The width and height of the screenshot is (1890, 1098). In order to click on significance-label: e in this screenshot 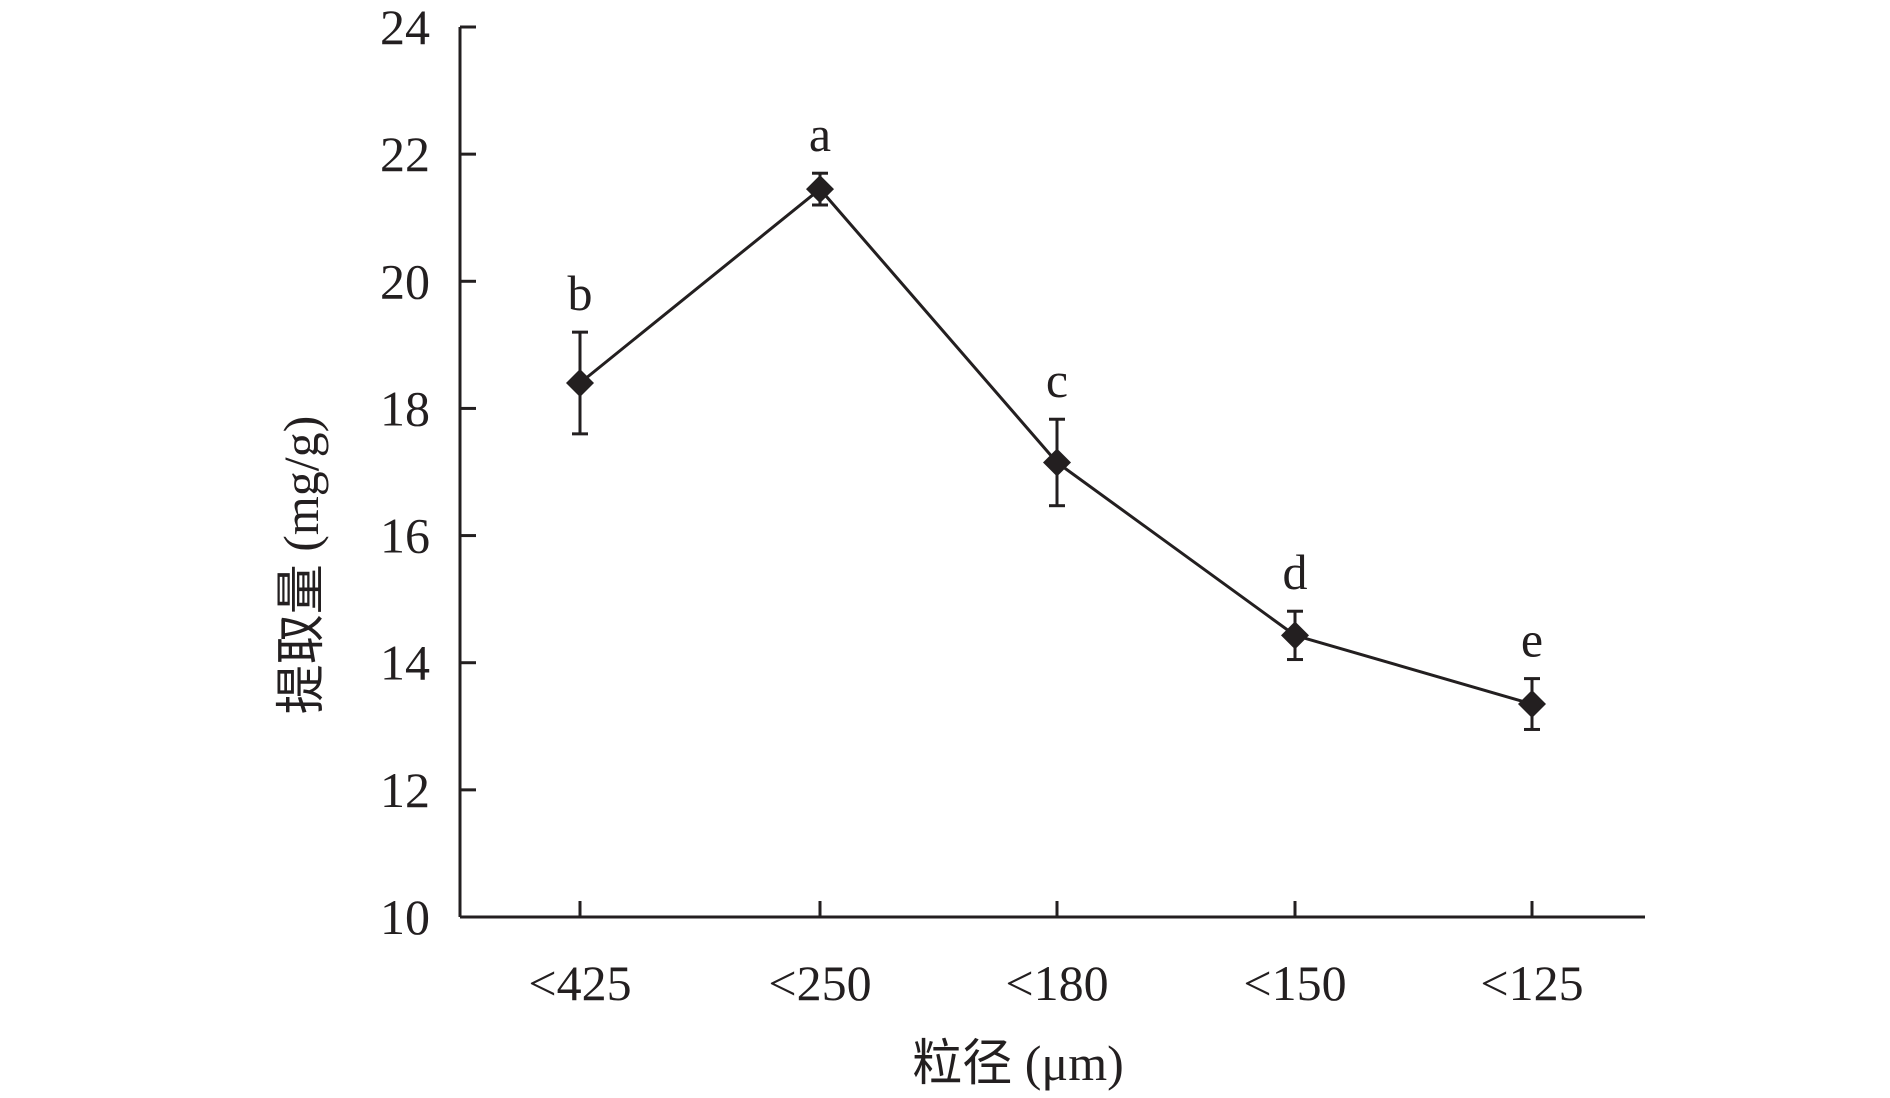, I will do `click(1532, 640)`.